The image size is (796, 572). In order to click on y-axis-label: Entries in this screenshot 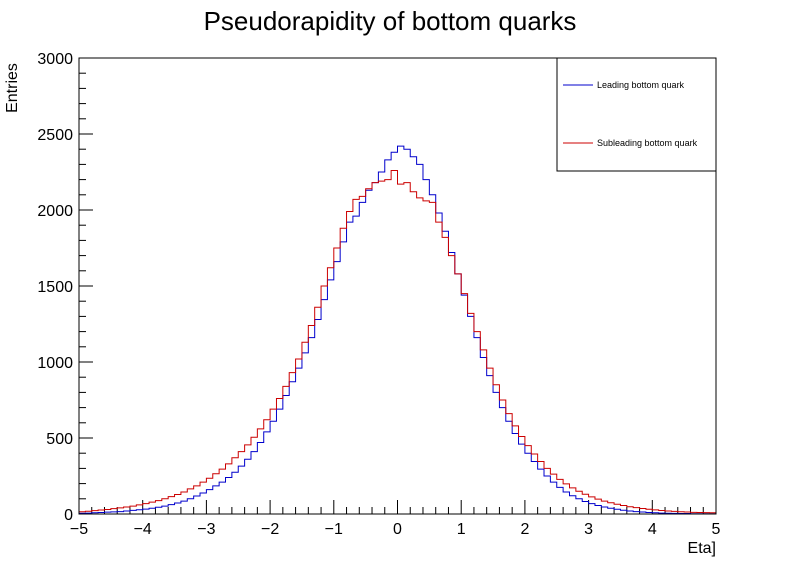, I will do `click(12, 88)`.